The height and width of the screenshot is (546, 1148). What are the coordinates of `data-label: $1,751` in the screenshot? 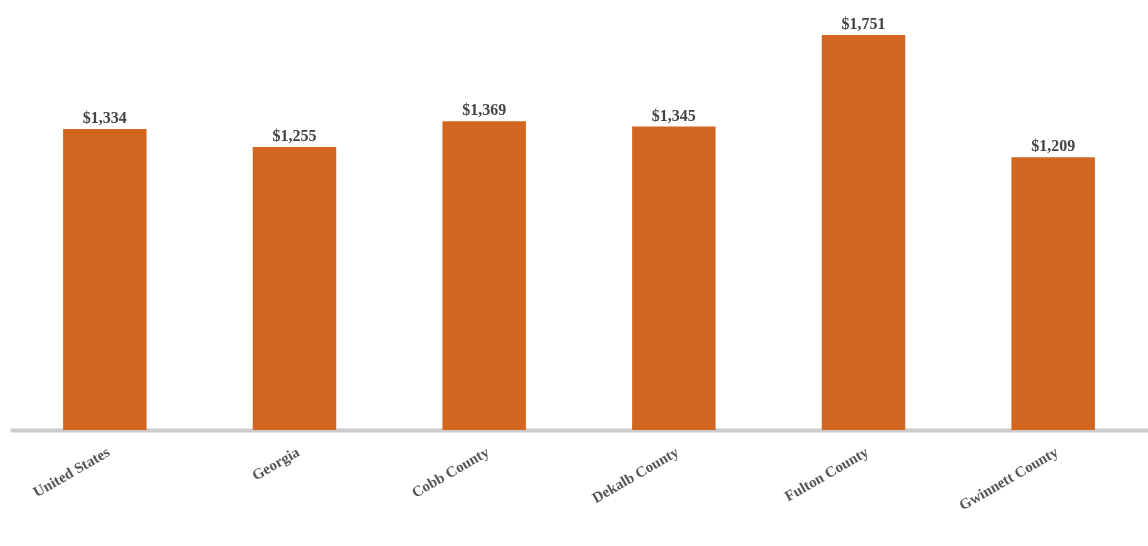 It's located at (863, 23).